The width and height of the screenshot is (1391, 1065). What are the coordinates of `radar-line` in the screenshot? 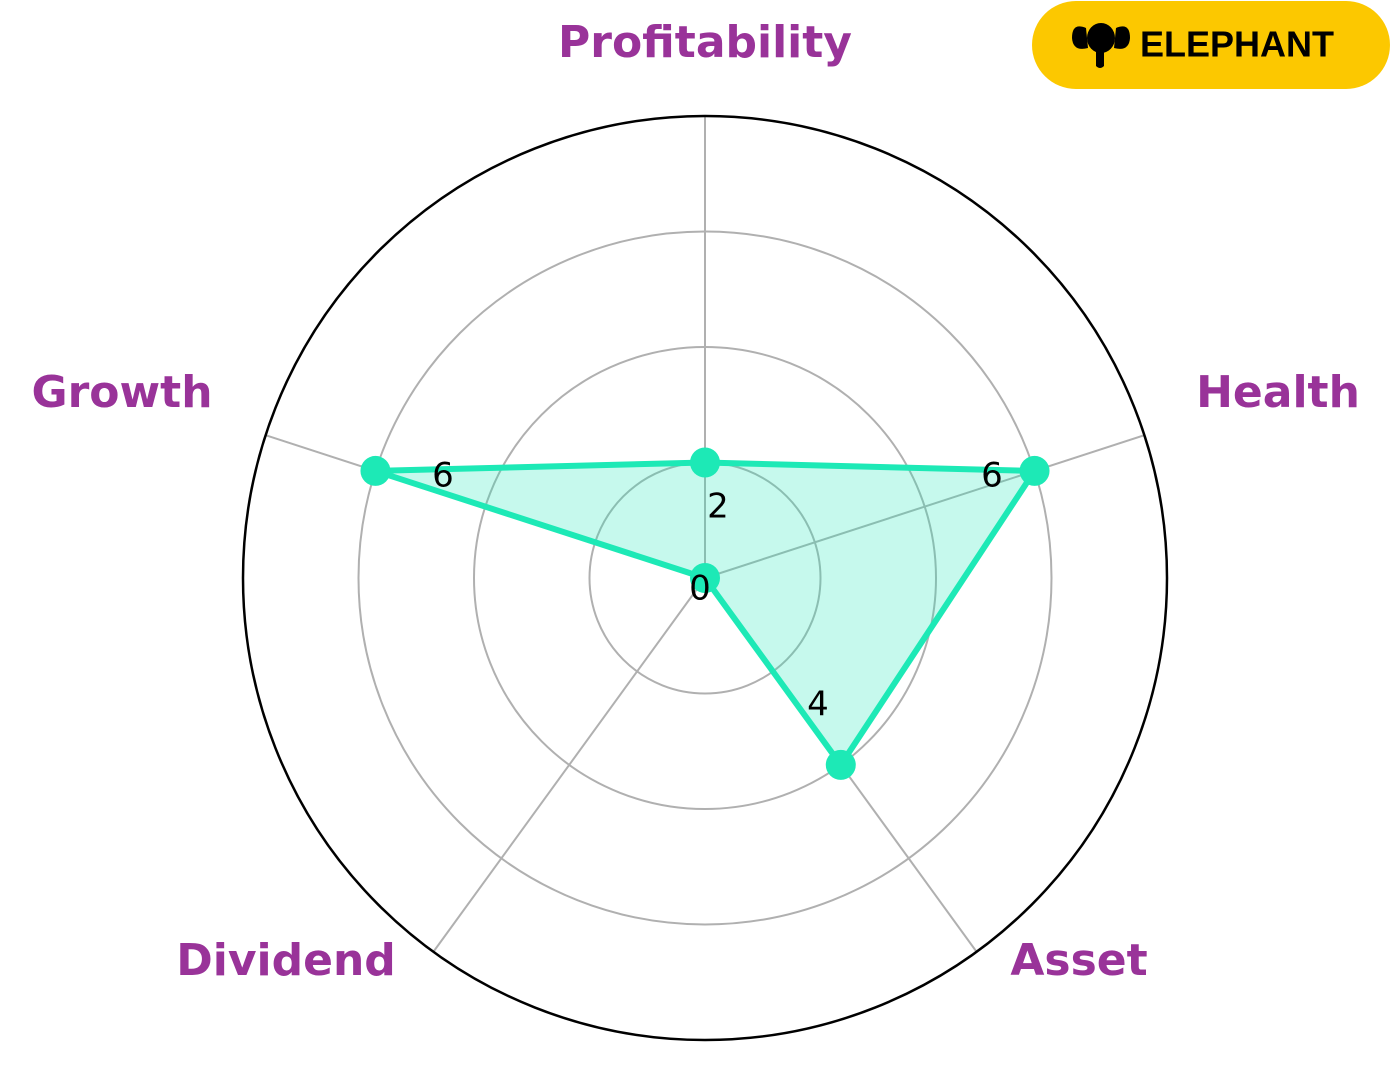 It's located at (705, 613).